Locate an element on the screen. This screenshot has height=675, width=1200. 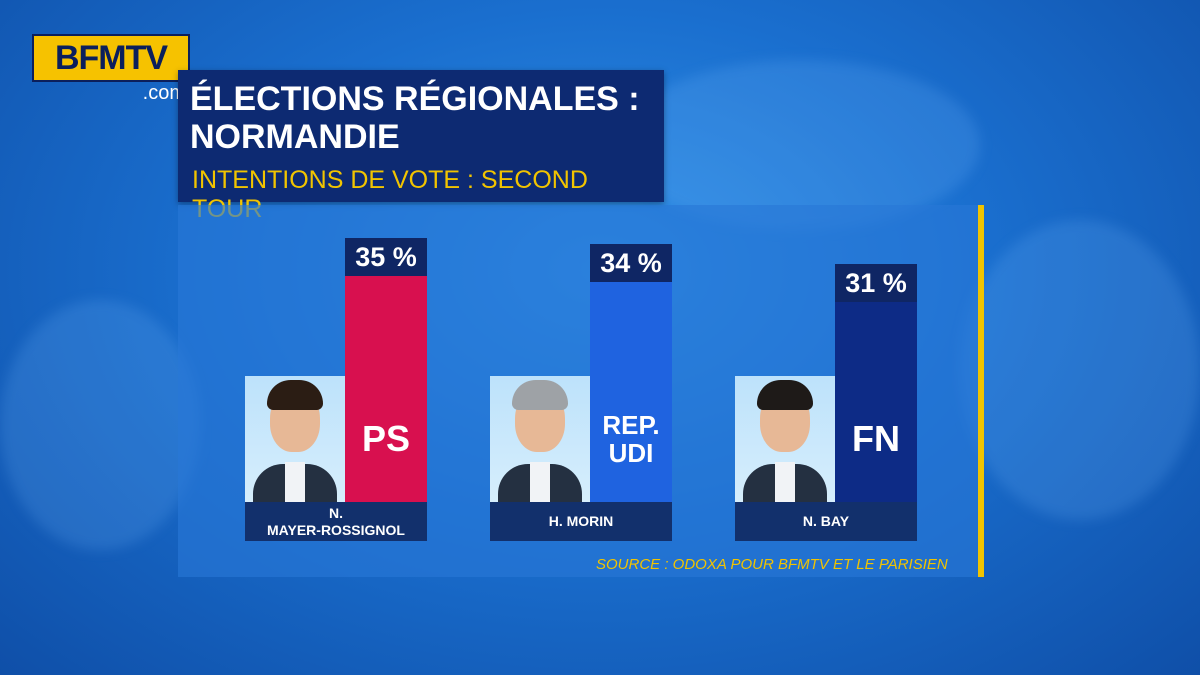
logo-domain: .com is located at coordinates (164, 93).